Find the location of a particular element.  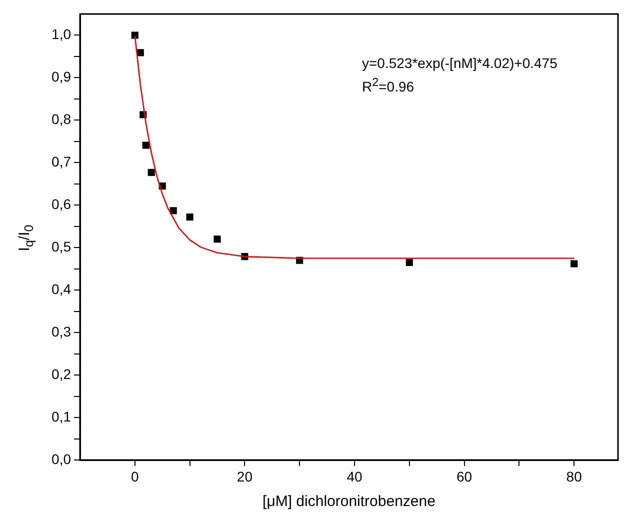

x-tick-label: 40 is located at coordinates (354, 476).